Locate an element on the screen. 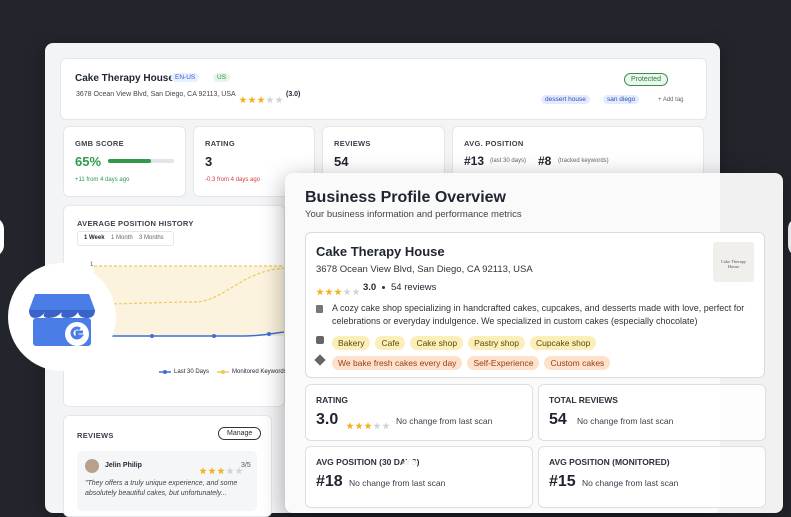  avatar is located at coordinates (92, 466).